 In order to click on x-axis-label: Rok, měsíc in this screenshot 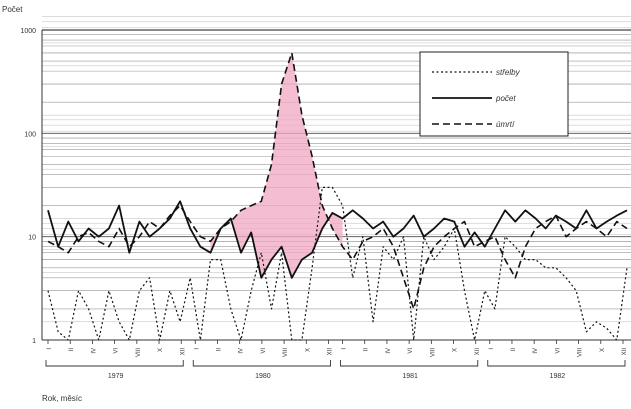, I will do `click(62, 398)`.